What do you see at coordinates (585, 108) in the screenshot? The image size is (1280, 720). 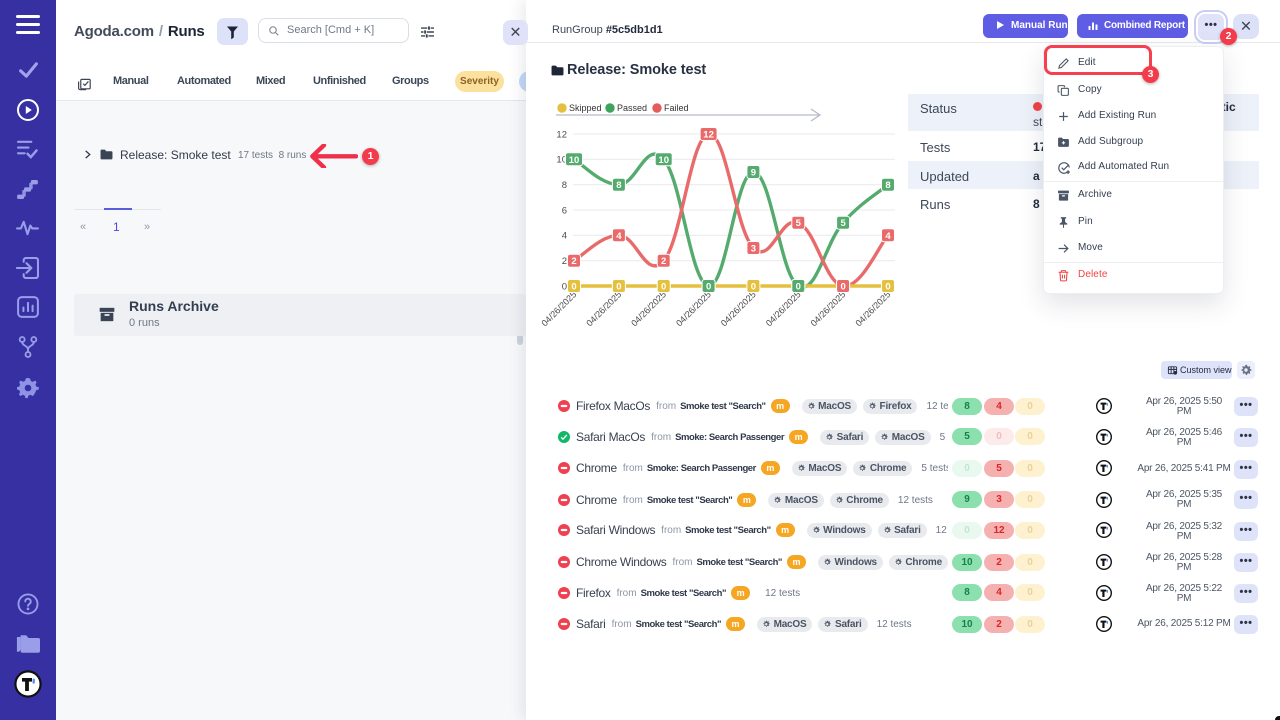 I see `svg-text: Skipped` at bounding box center [585, 108].